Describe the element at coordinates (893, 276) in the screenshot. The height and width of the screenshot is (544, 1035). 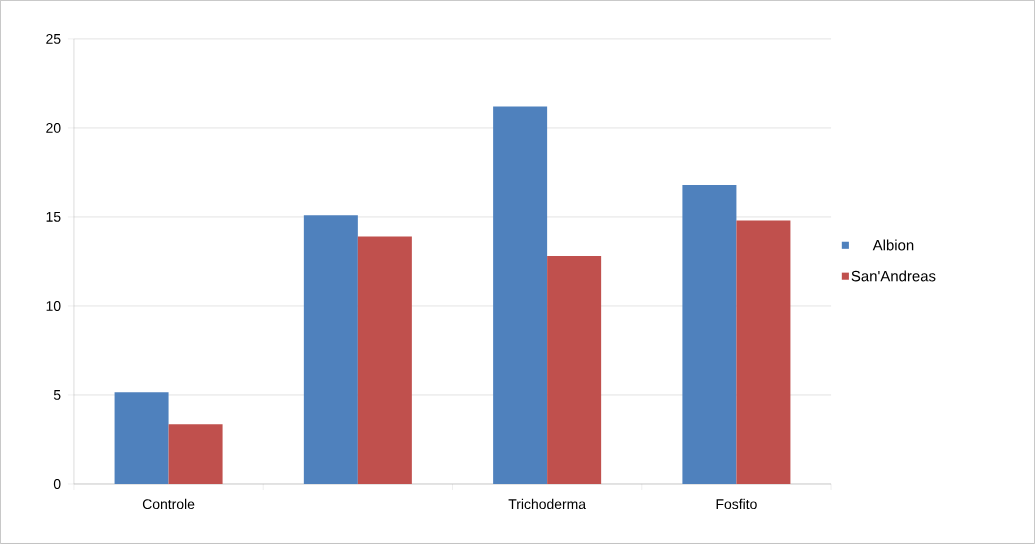
I see `legend-label: San'Andreas` at that location.